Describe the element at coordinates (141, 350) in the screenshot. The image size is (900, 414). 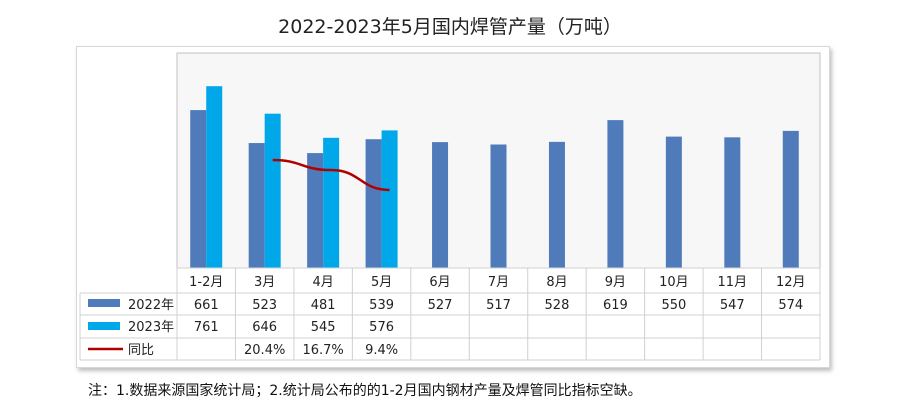
I see `legend-label-yoy: 同比` at that location.